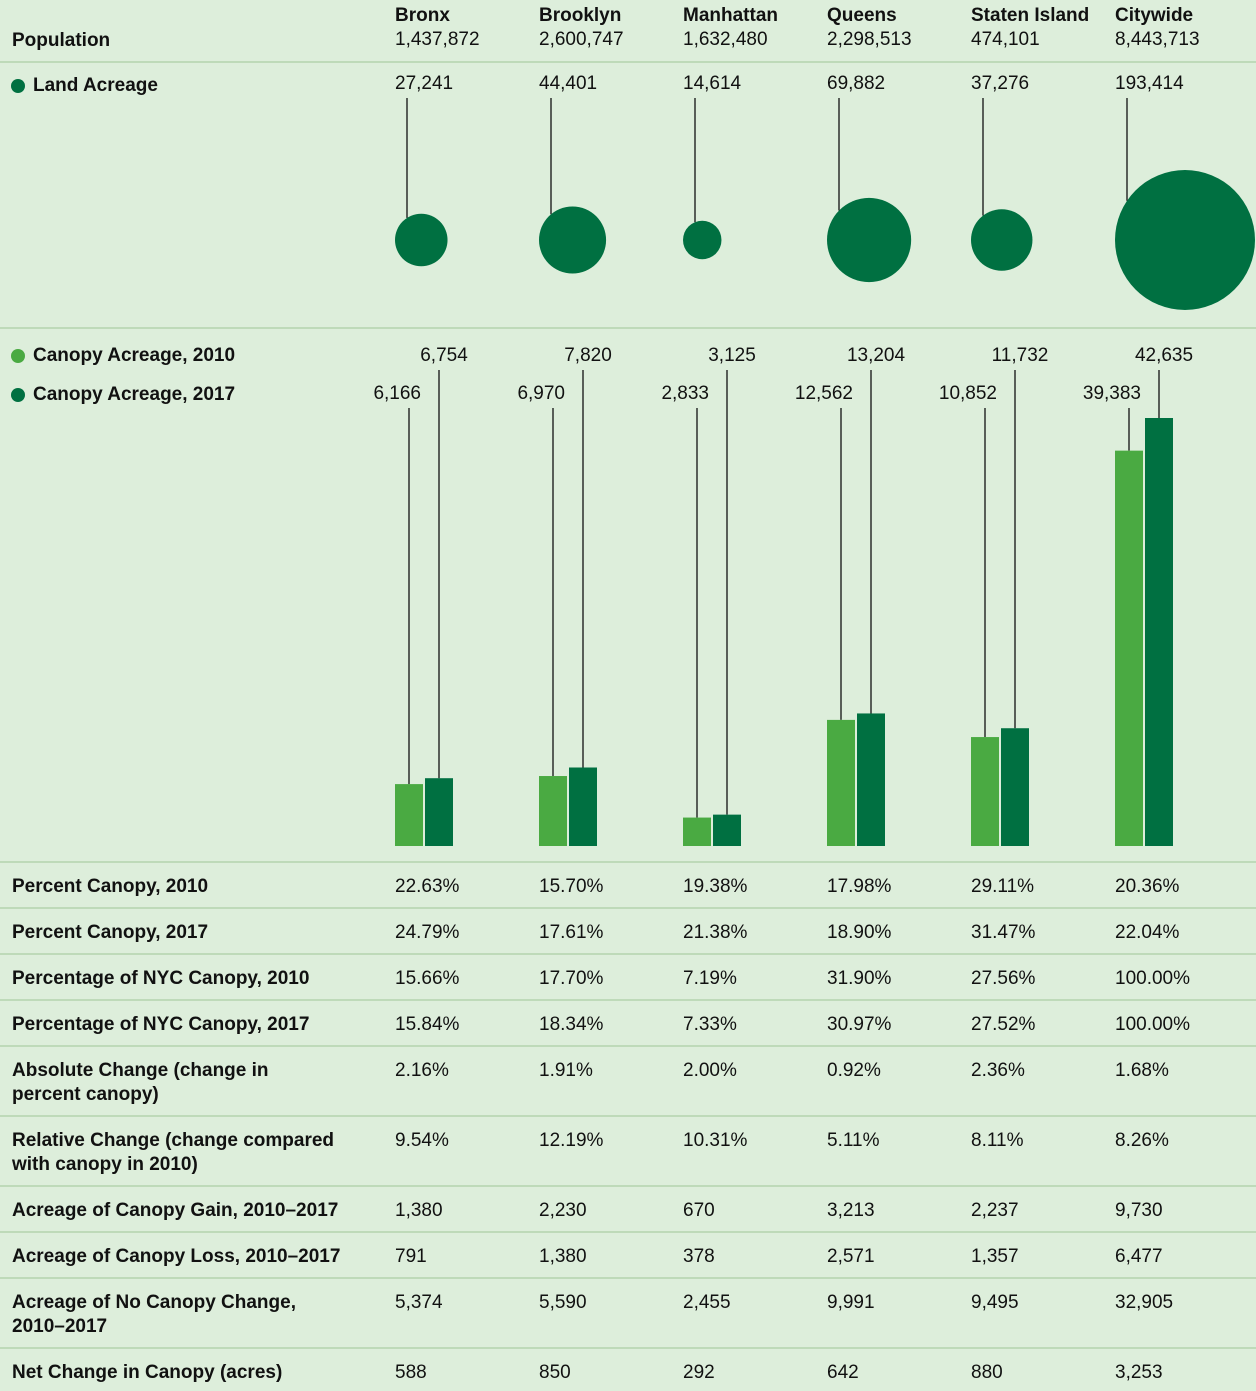 The width and height of the screenshot is (1256, 1391). I want to click on row-label-line: Percent Canopy, 2010, so click(110, 886).